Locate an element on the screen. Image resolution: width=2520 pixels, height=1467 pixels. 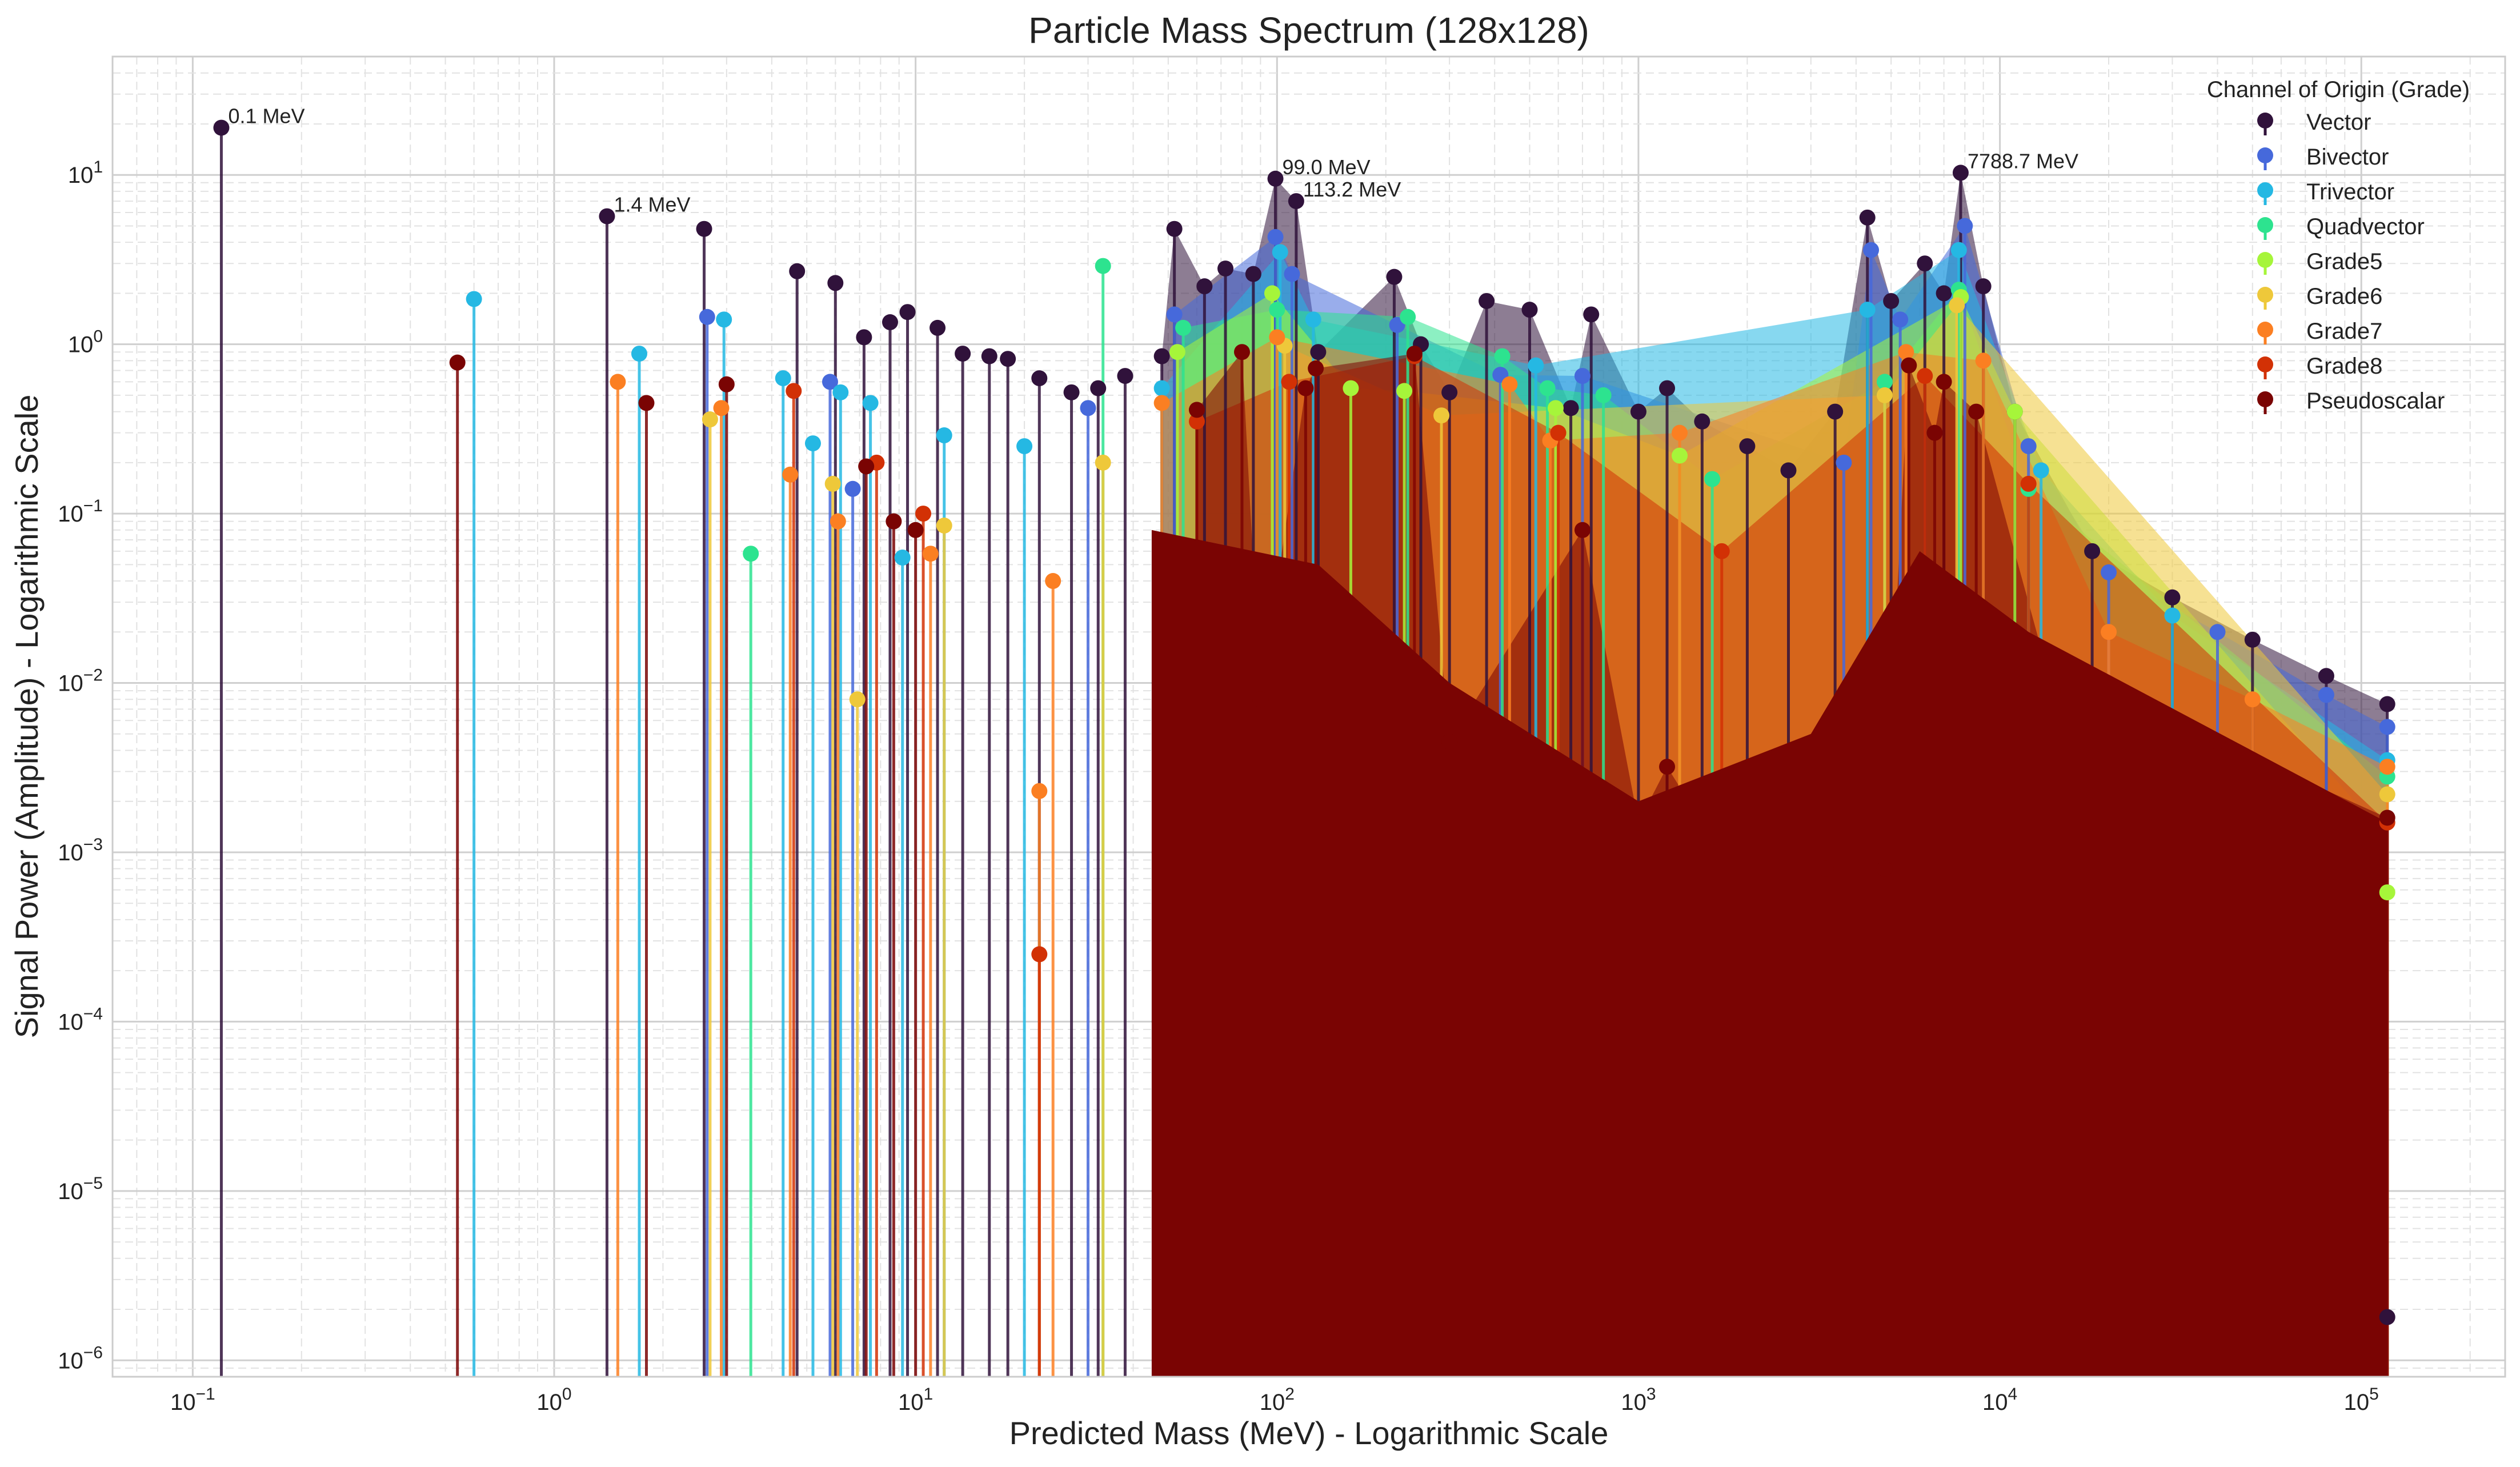
x-tick-label: 103 is located at coordinates (1638, 1400).